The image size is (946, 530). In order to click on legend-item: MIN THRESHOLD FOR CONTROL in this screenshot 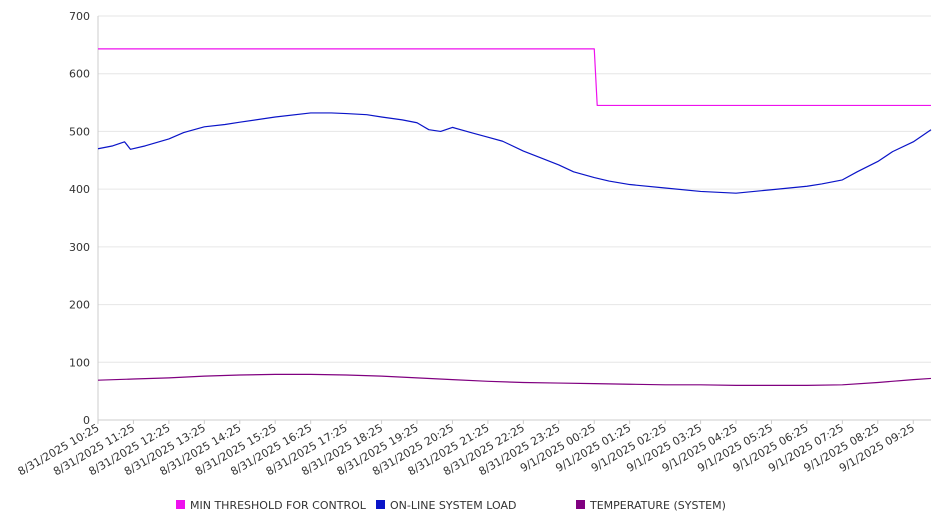, I will do `click(271, 505)`.